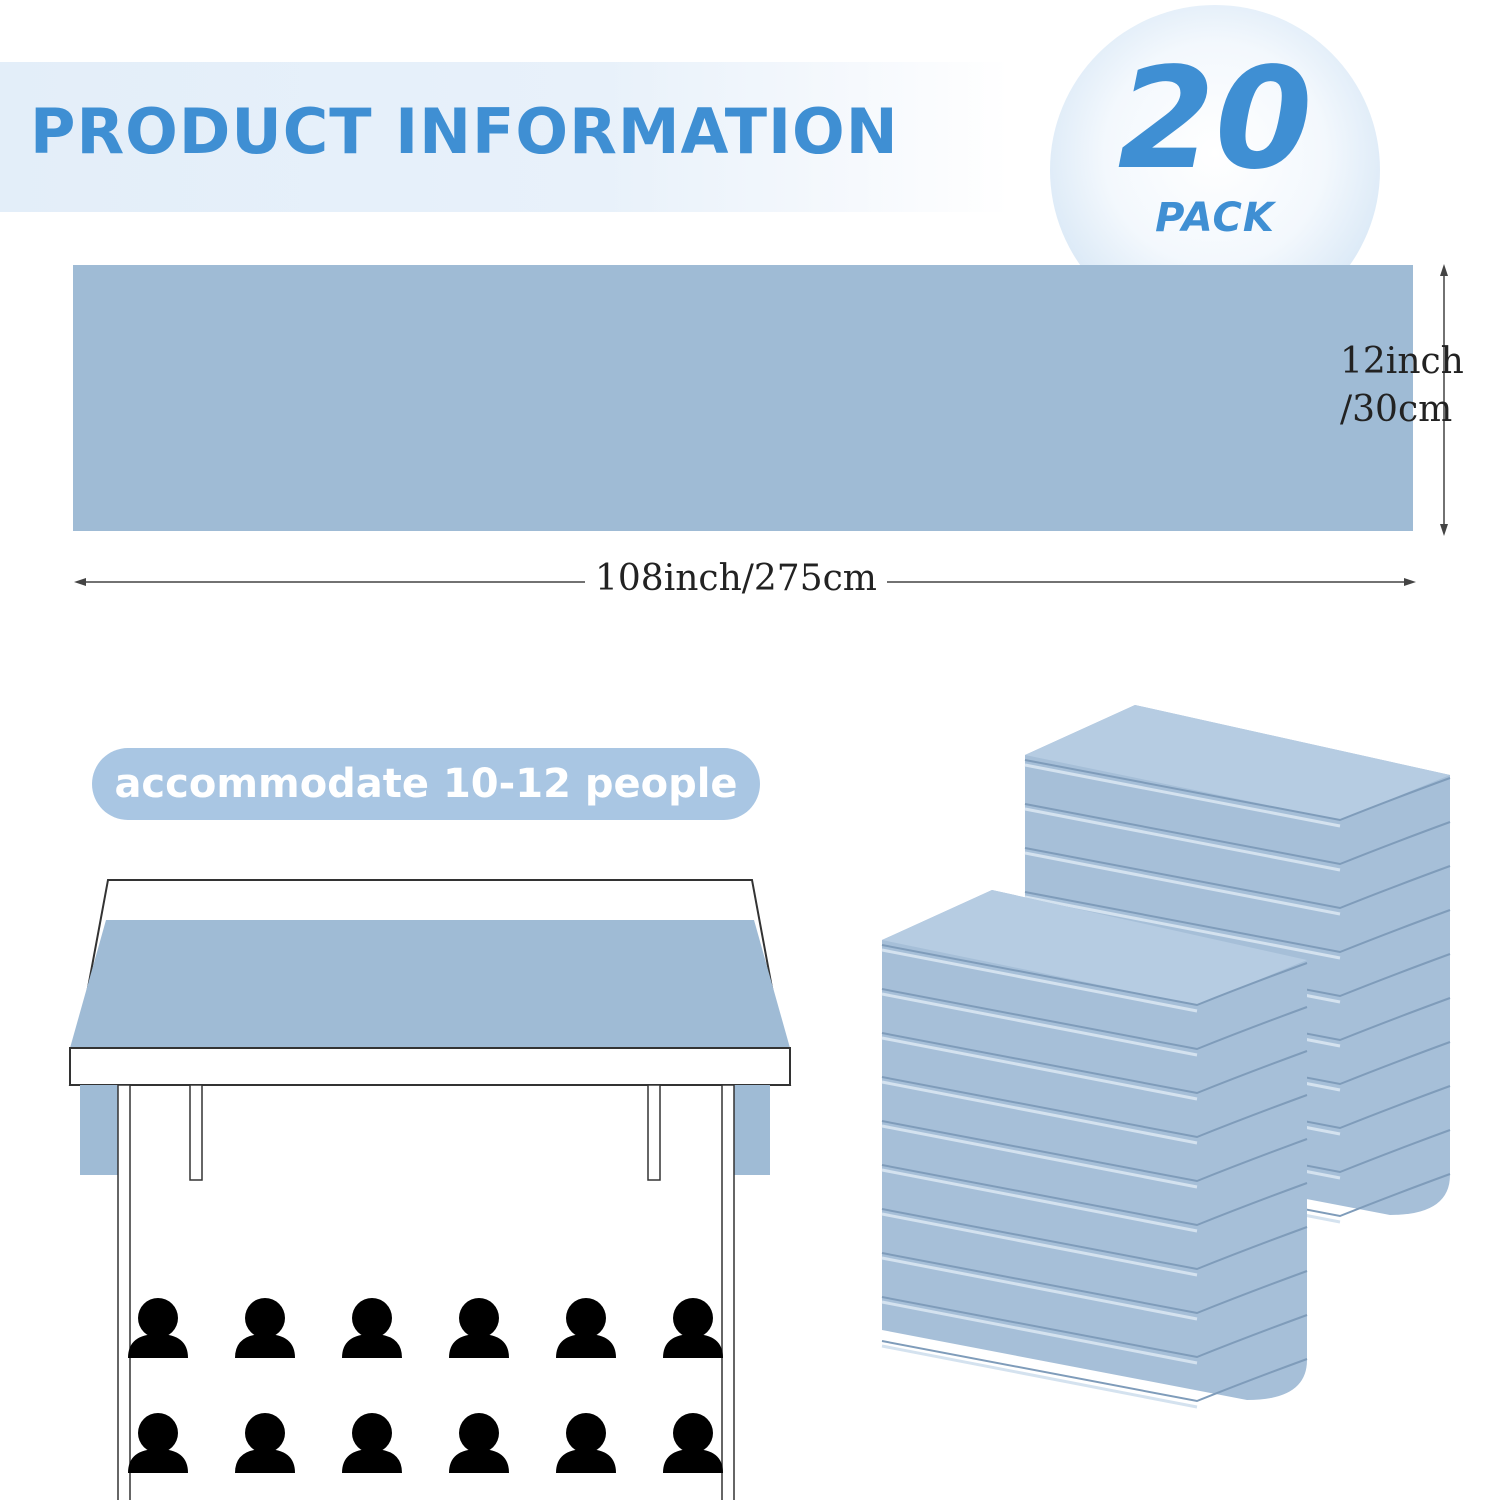 This screenshot has width=1500, height=1500. What do you see at coordinates (736, 578) in the screenshot?
I see `length-label: 108inch/275cm` at bounding box center [736, 578].